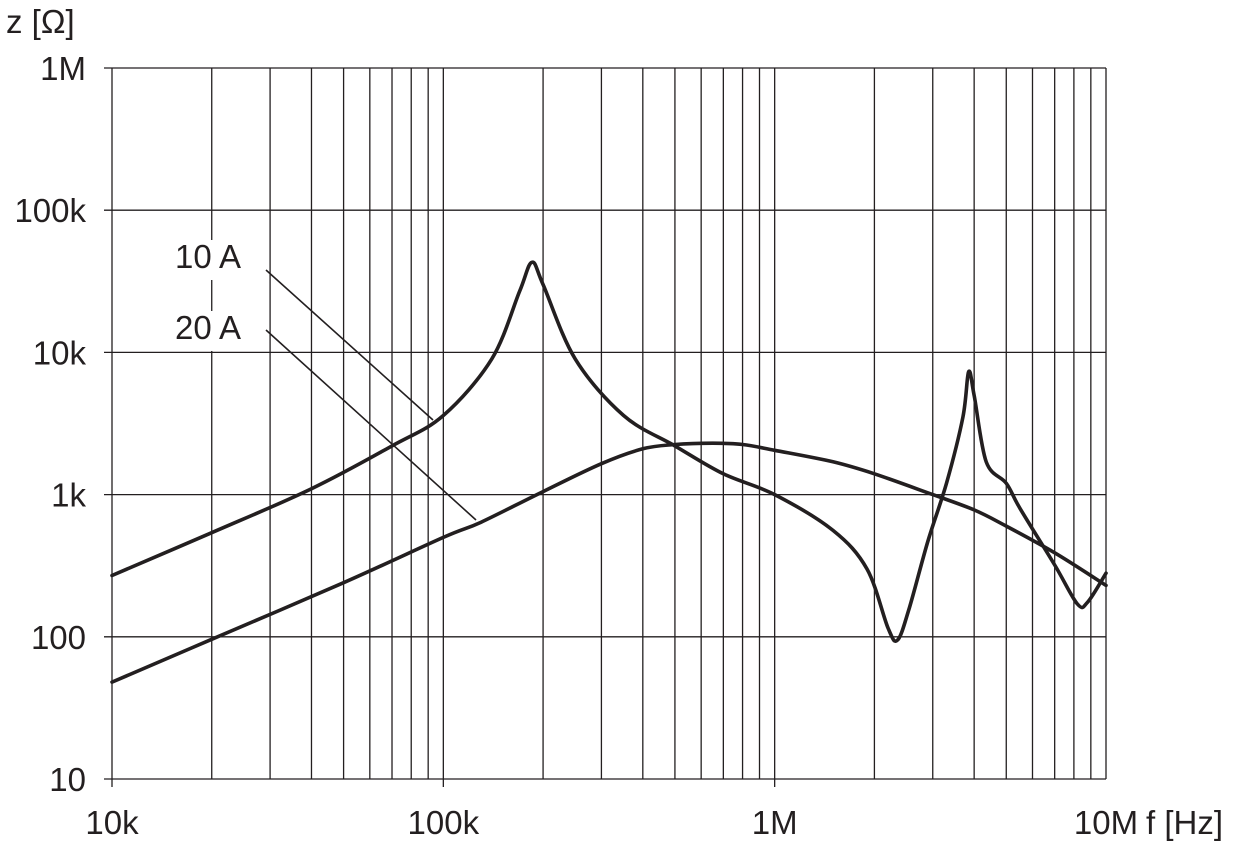 This screenshot has width=1239, height=848. What do you see at coordinates (1184, 822) in the screenshot?
I see `x-axis-label: f [Hz]` at bounding box center [1184, 822].